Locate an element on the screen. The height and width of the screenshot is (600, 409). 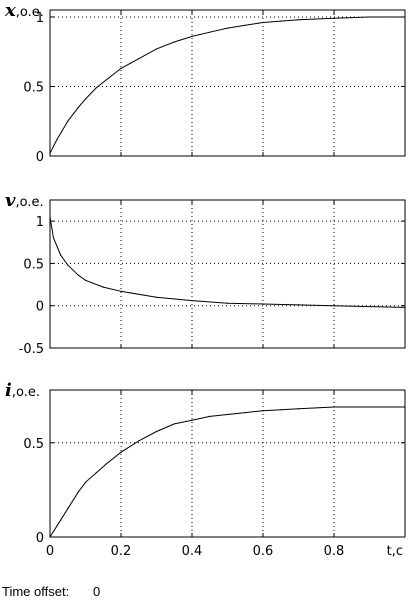
x-tick-label: 0 is located at coordinates (50, 551).